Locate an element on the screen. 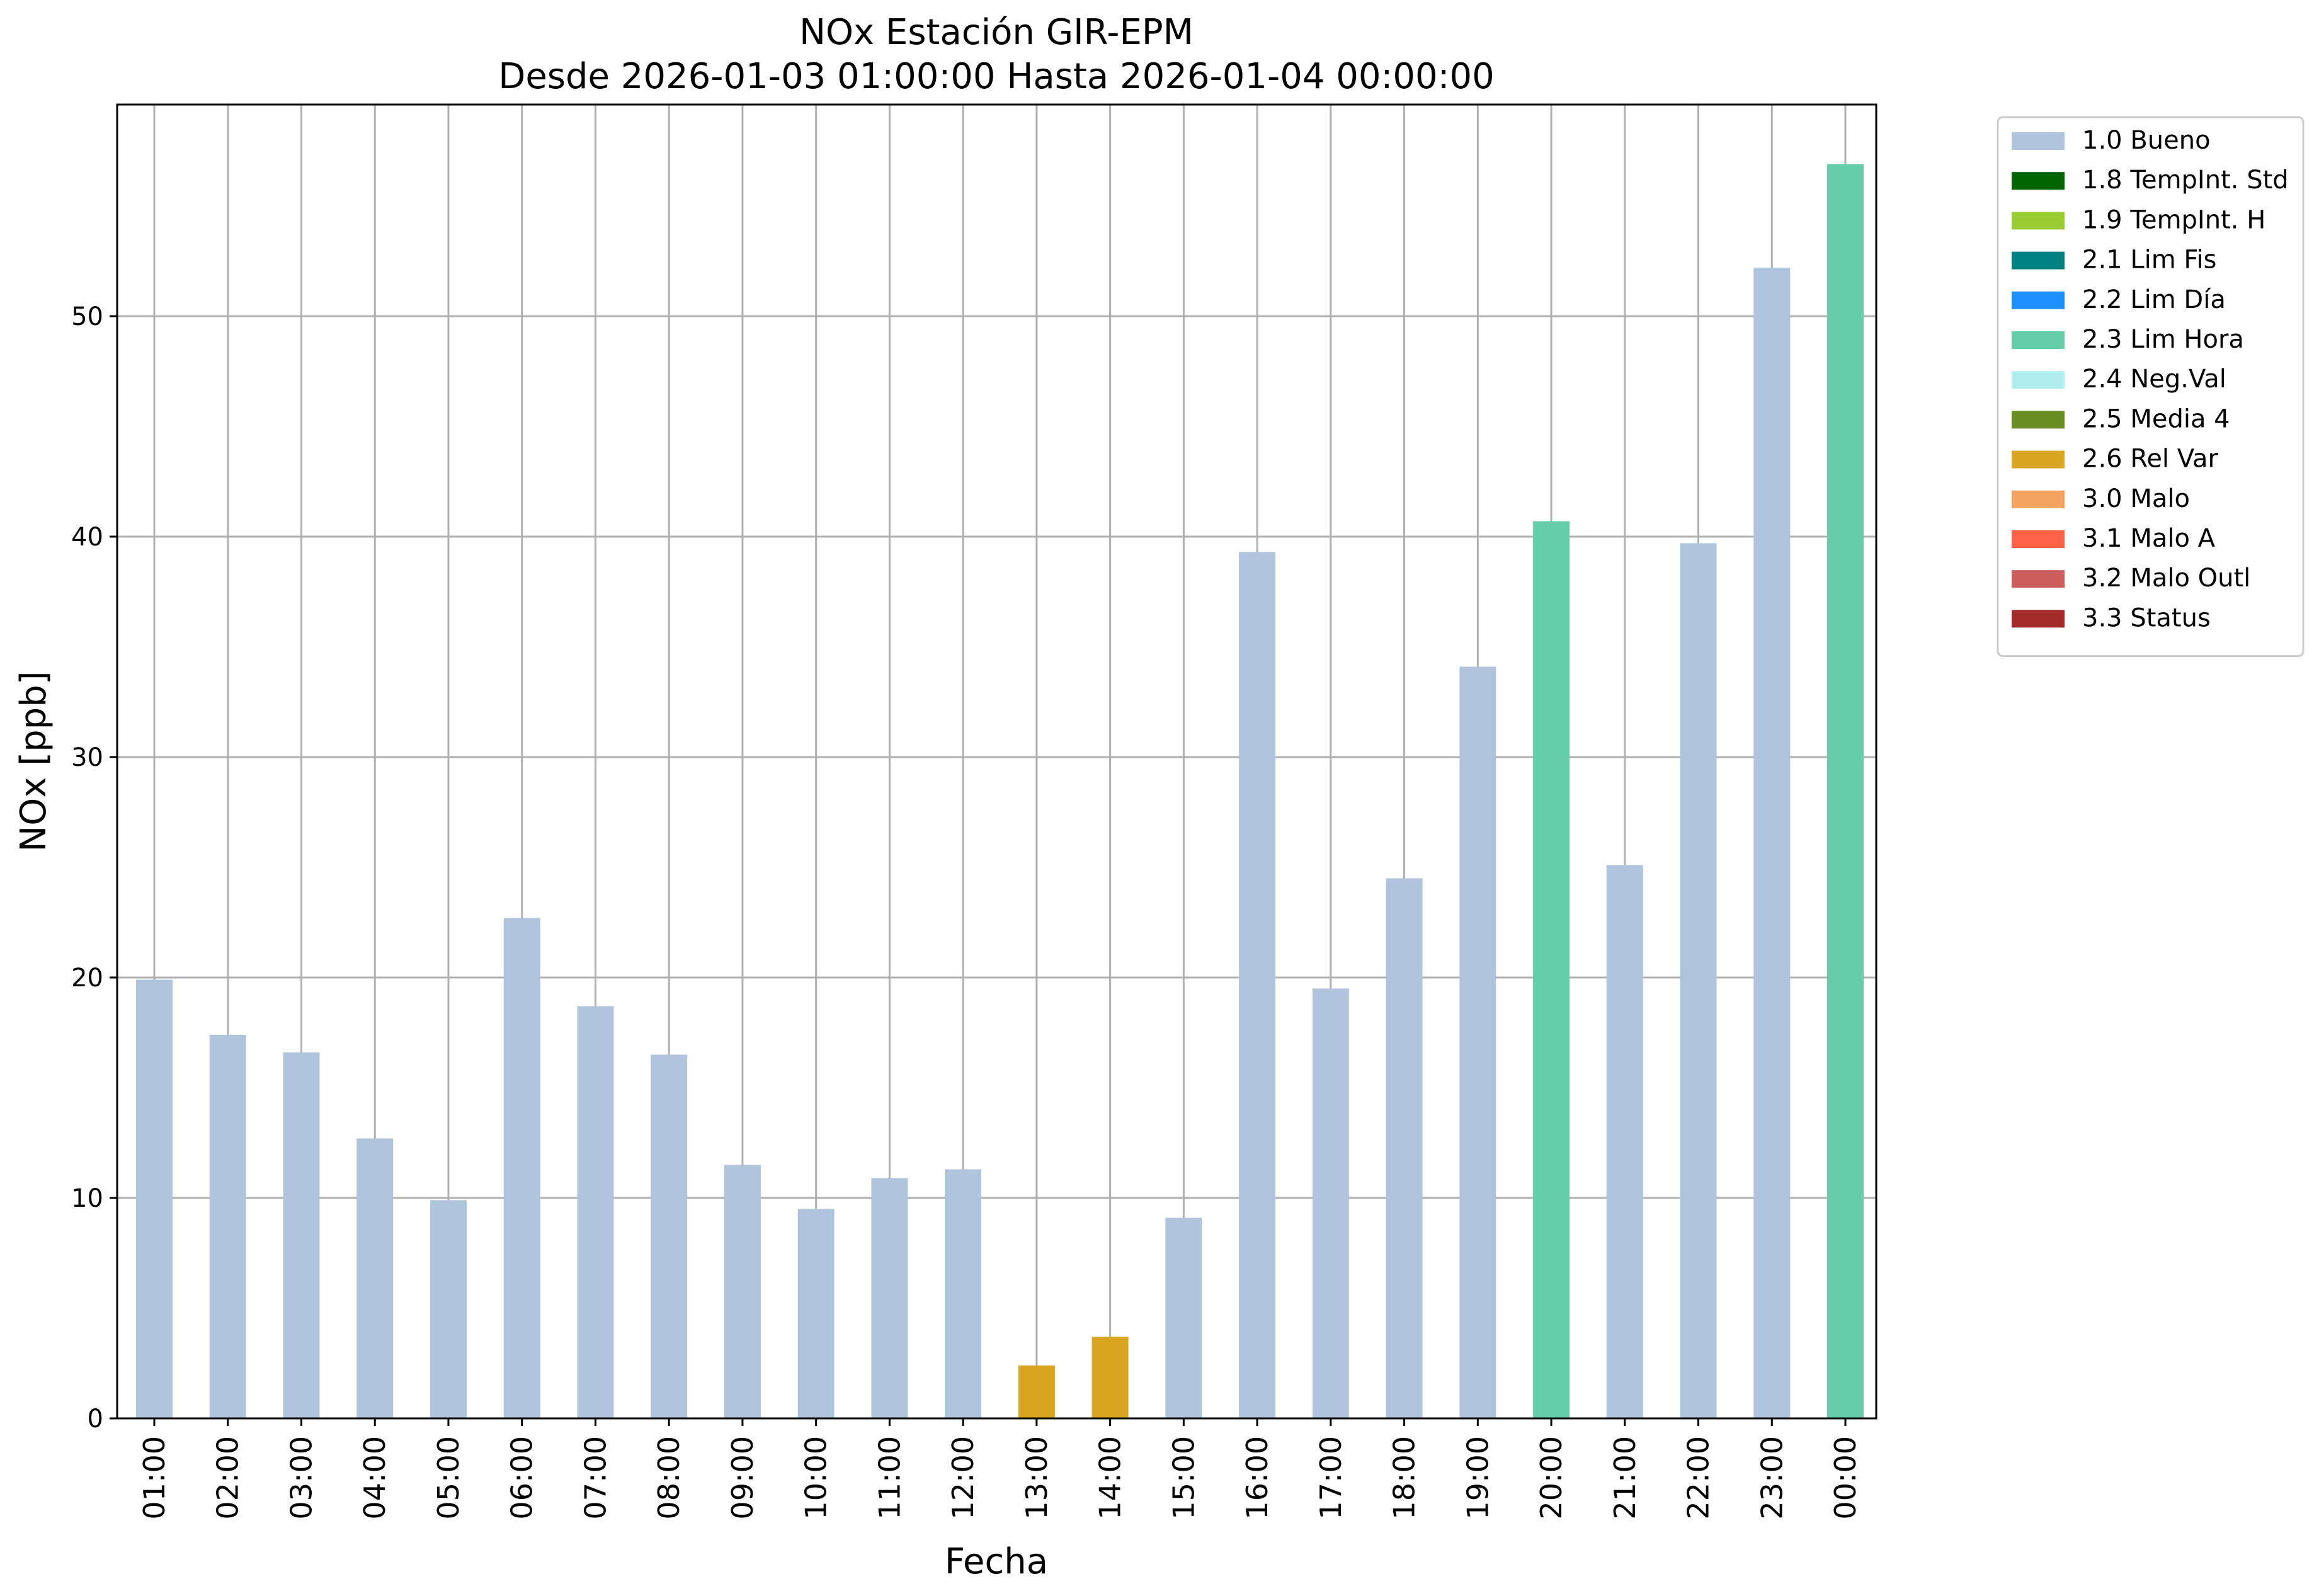  legend-label: 2.2 Lim Día is located at coordinates (2154, 299).